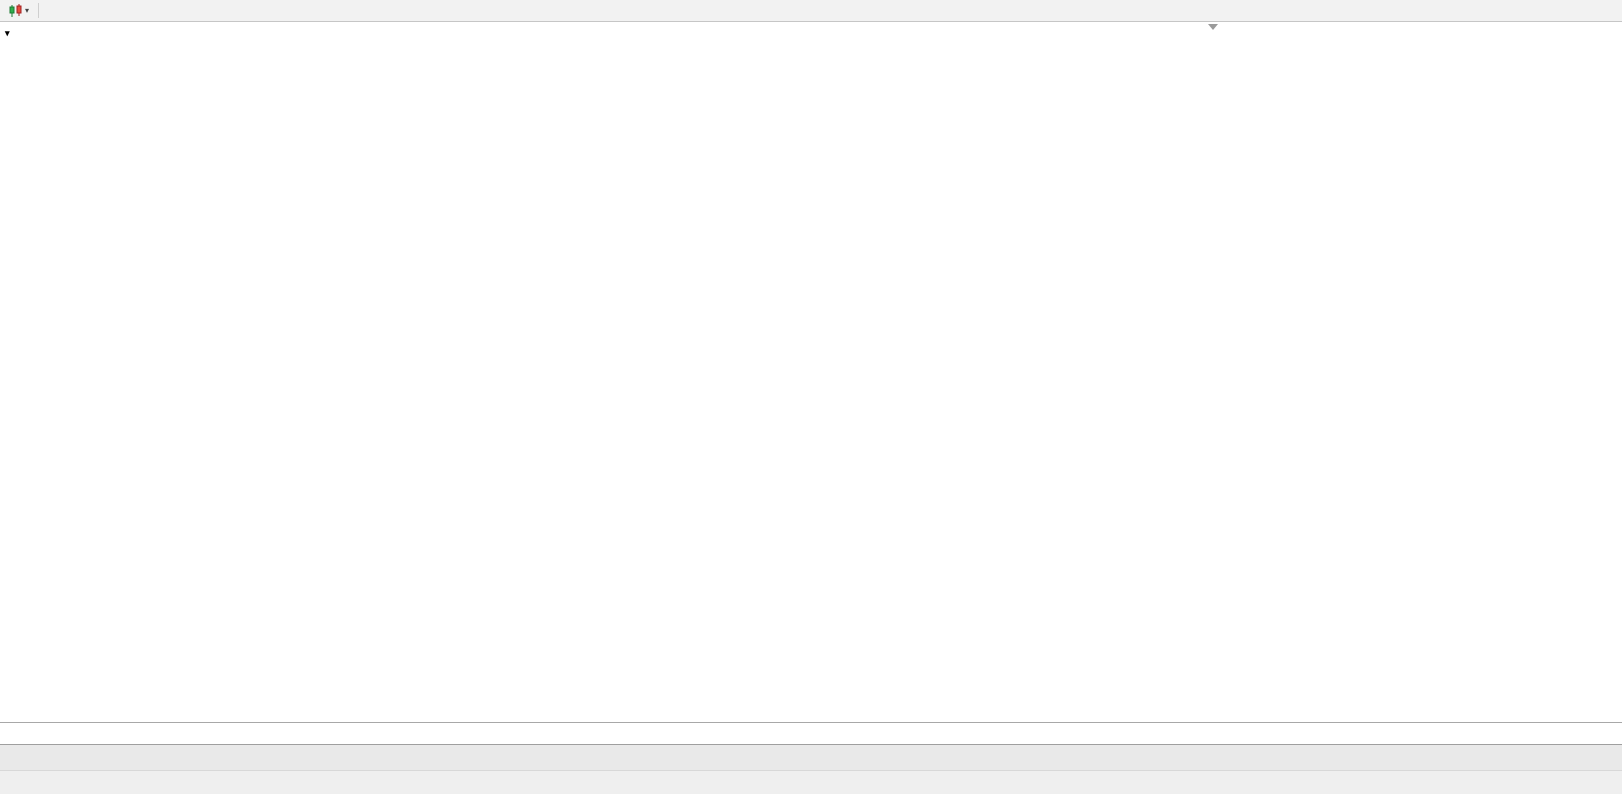 This screenshot has width=1622, height=794. I want to click on collapse-icon: ▾, so click(7, 33).